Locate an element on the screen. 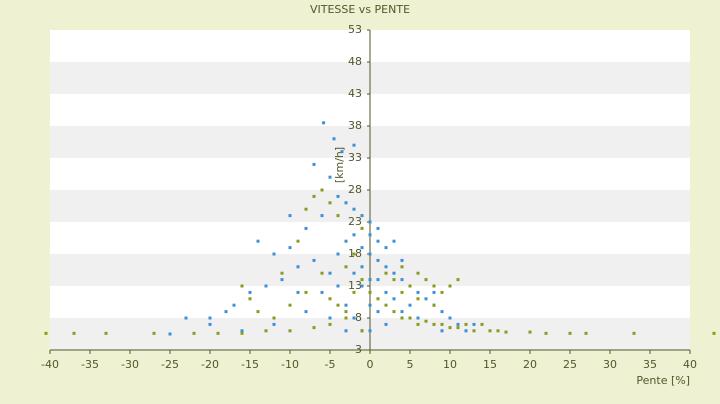  x-tick-label: 20 is located at coordinates (530, 364).